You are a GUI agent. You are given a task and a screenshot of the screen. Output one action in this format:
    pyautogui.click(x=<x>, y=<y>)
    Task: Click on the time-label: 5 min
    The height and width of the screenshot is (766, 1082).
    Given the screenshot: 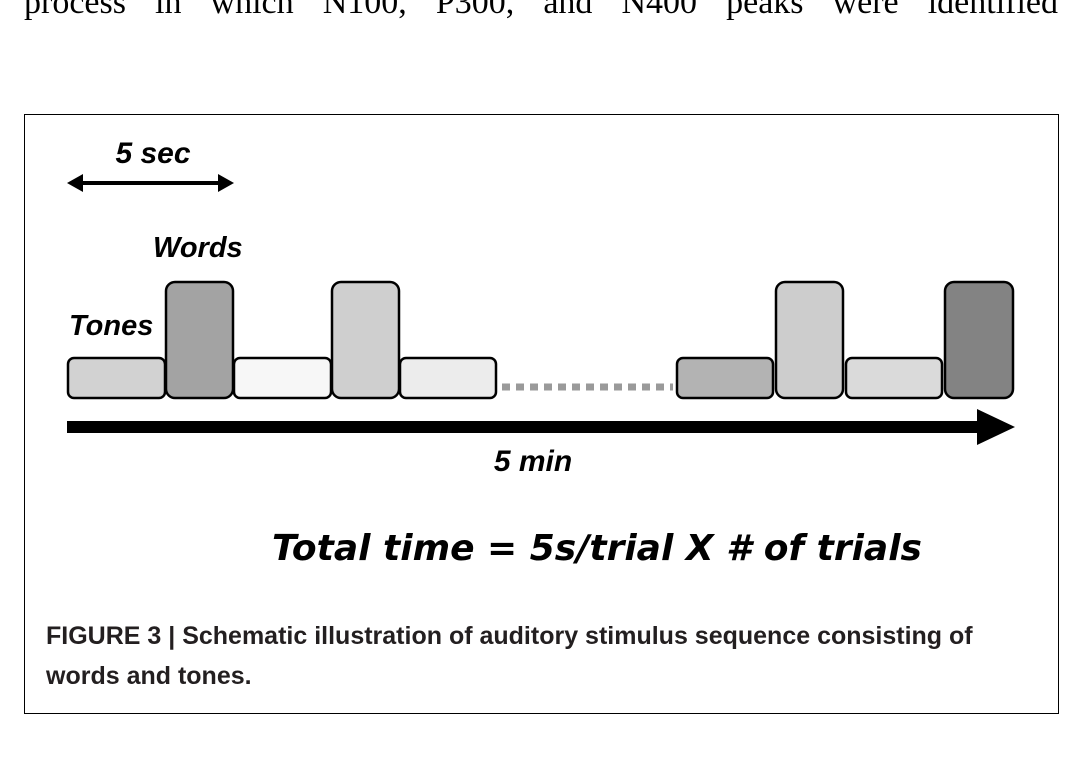 What is the action you would take?
    pyautogui.click(x=533, y=461)
    